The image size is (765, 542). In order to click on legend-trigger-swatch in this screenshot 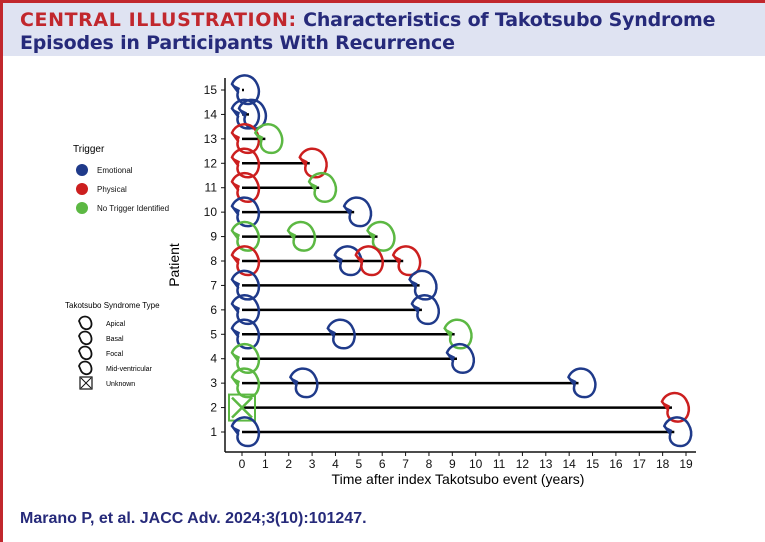, I will do `click(82, 208)`.